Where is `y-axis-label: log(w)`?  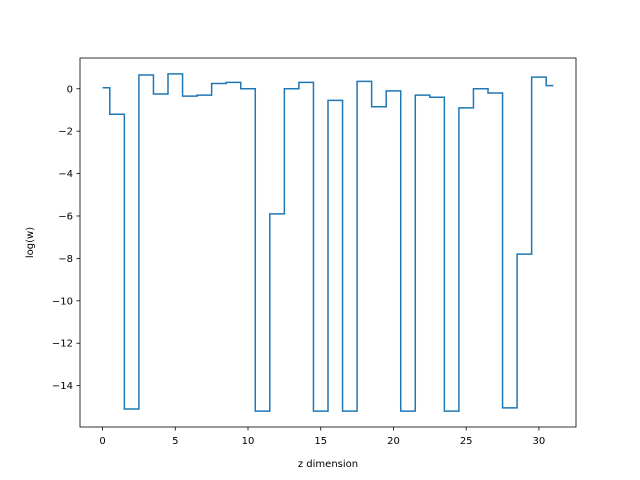 y-axis-label: log(w) is located at coordinates (30, 242).